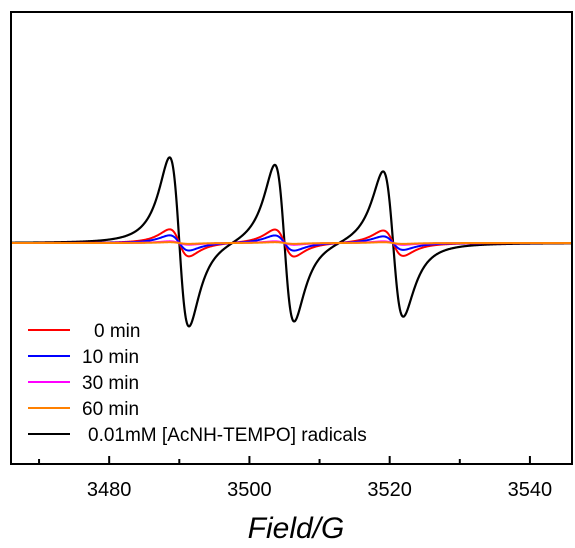  Describe the element at coordinates (109, 490) in the screenshot. I see `x-tick-label: 3480` at that location.